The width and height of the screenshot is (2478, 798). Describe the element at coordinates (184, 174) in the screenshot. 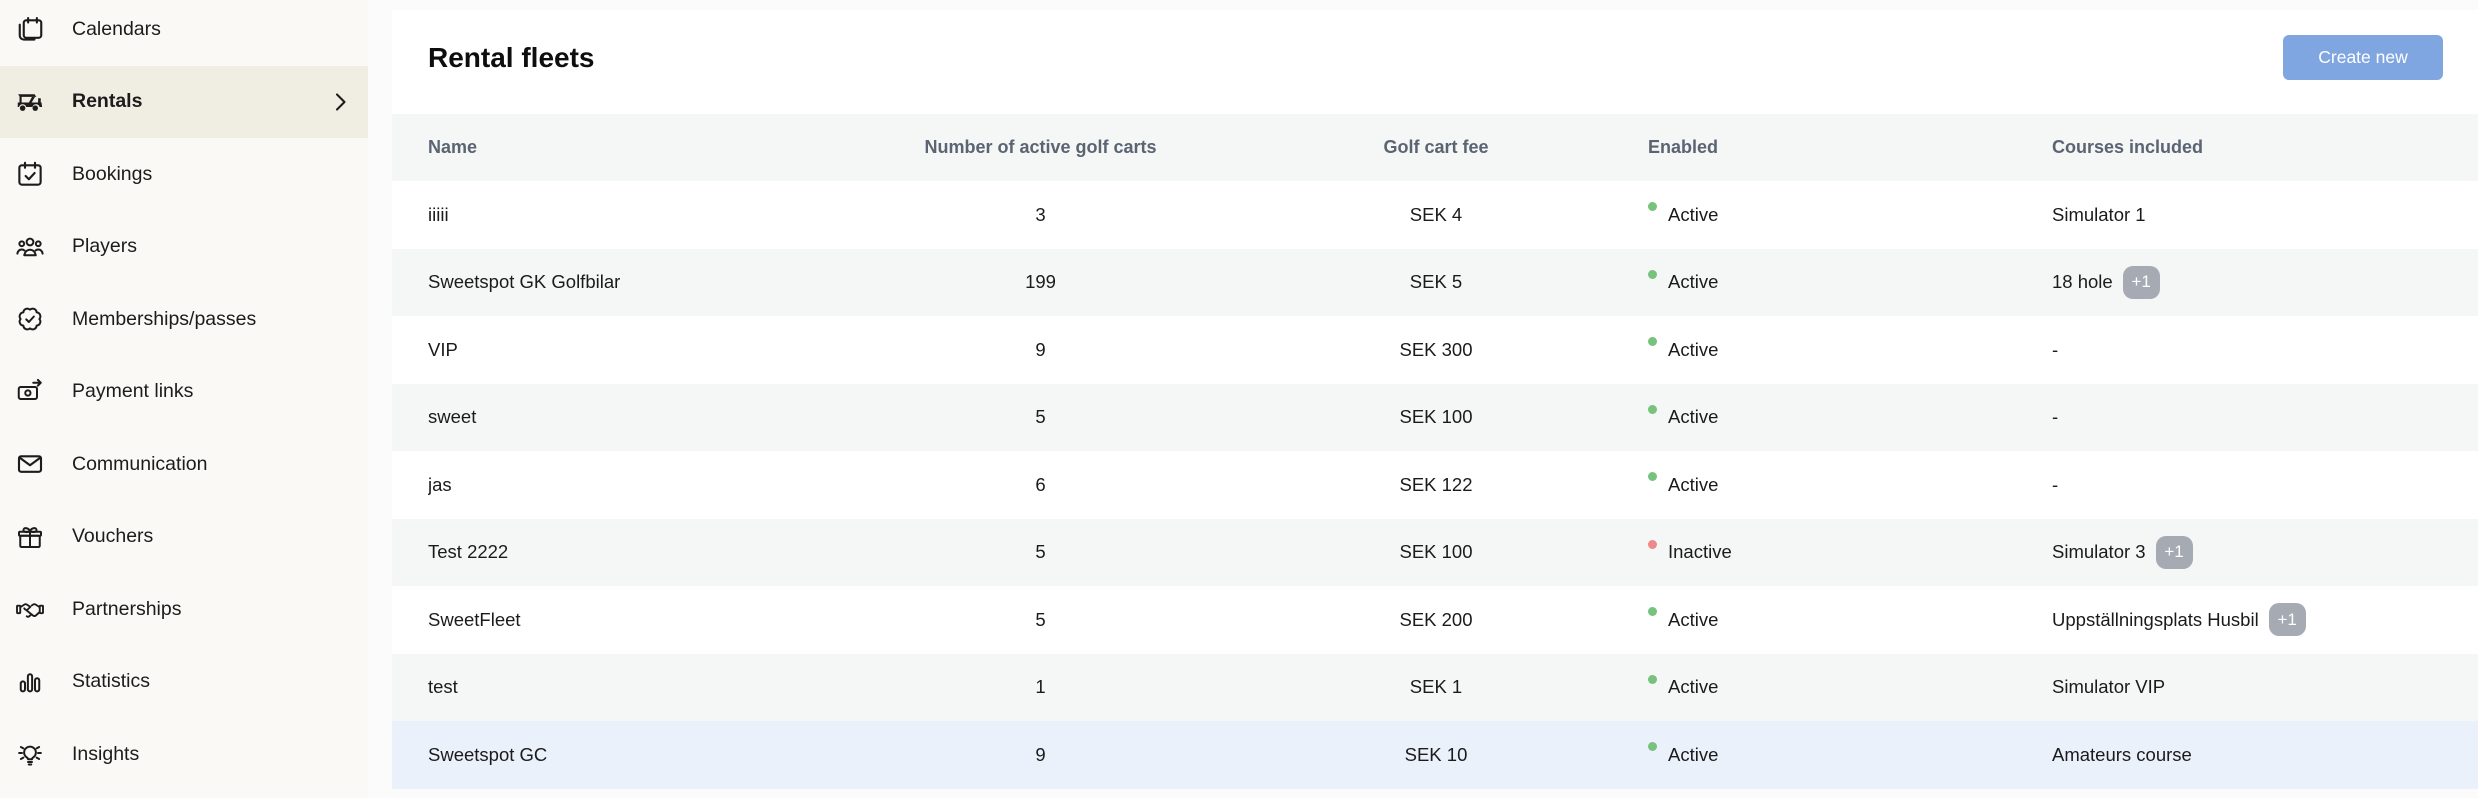

I see `sidebar-item-bookings: Bookings` at that location.